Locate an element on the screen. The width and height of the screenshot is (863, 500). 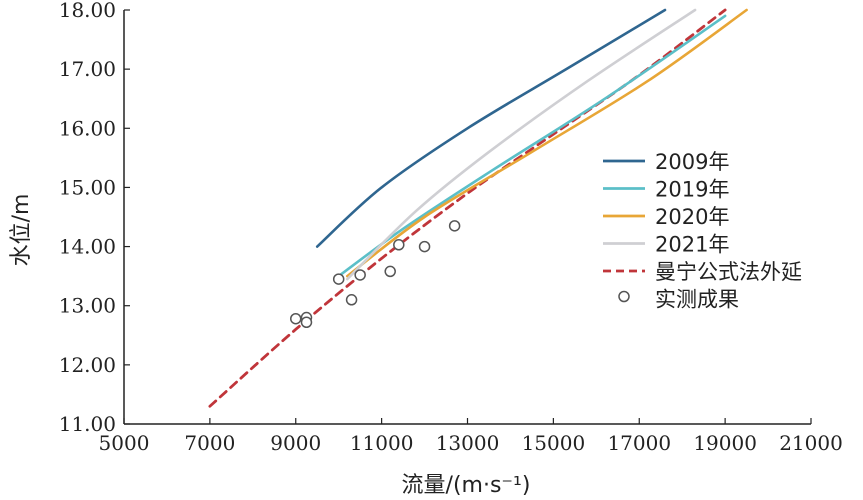
y-tick-label: 13.00 is located at coordinates (87, 306).